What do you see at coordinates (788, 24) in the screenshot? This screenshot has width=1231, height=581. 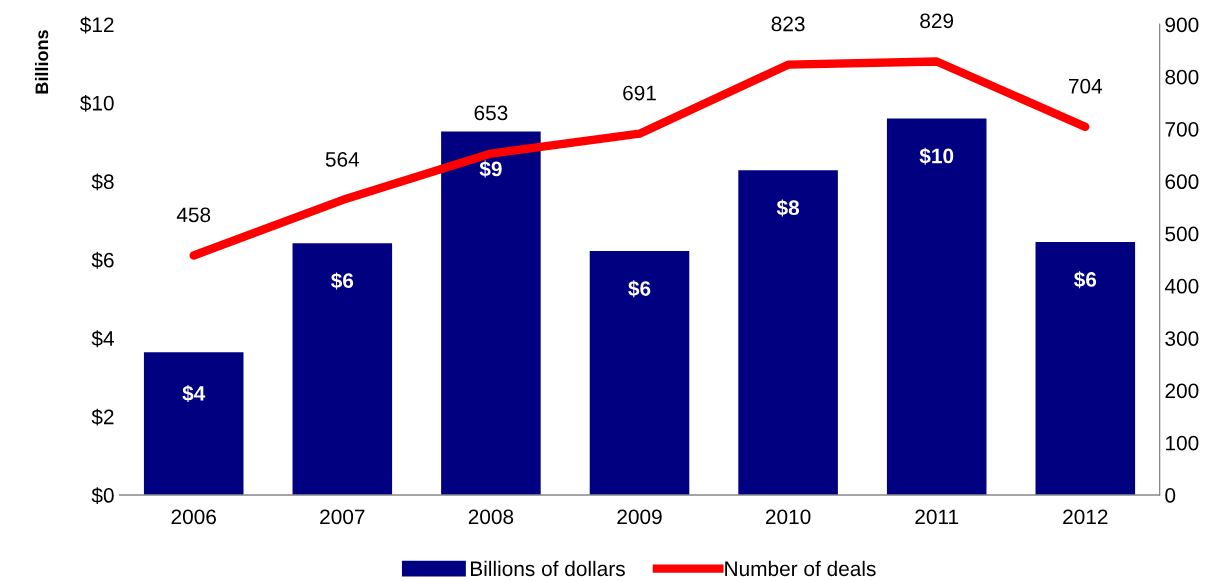 I see `data-label: 823` at bounding box center [788, 24].